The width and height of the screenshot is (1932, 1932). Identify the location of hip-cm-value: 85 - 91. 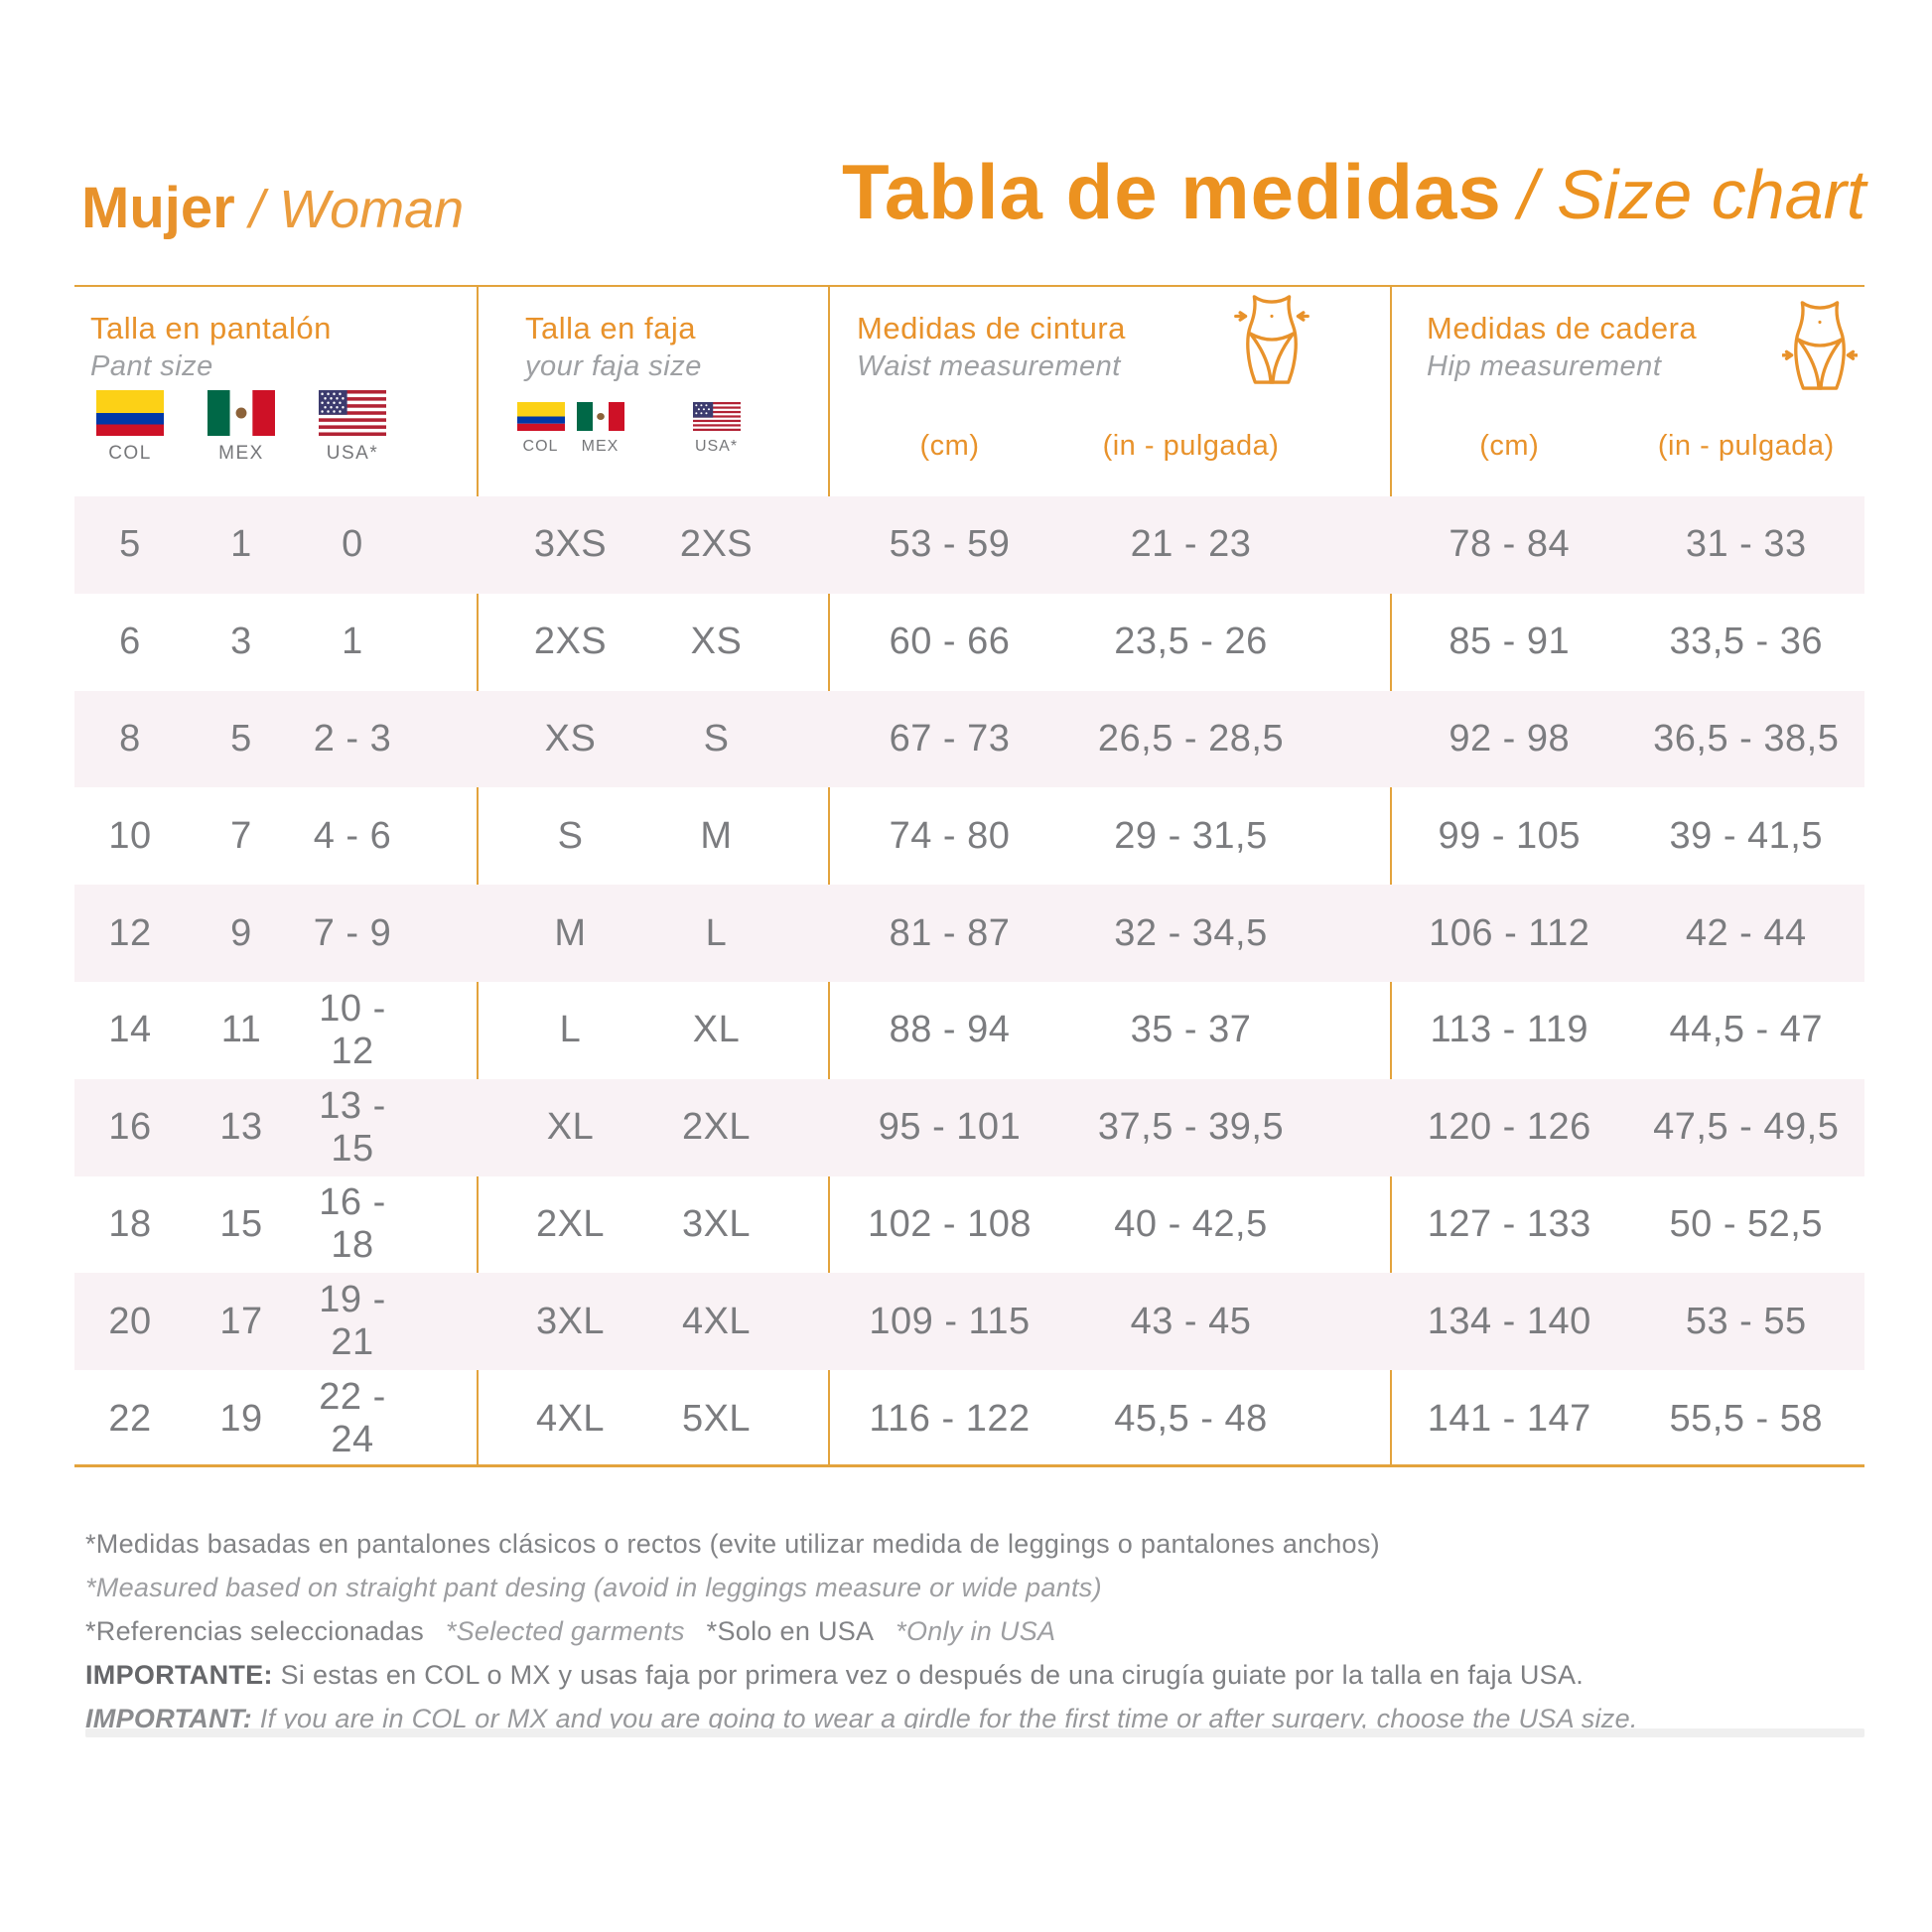
(1510, 642).